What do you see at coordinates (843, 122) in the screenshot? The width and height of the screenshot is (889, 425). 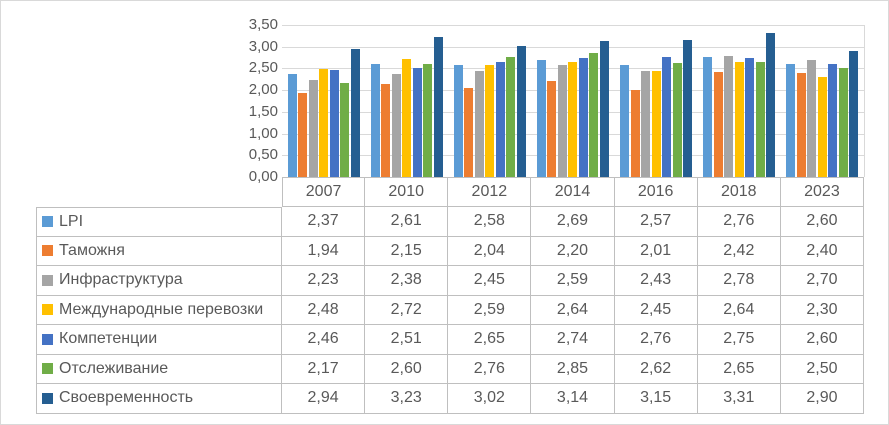 I see `bar-Отслеживание-2023` at bounding box center [843, 122].